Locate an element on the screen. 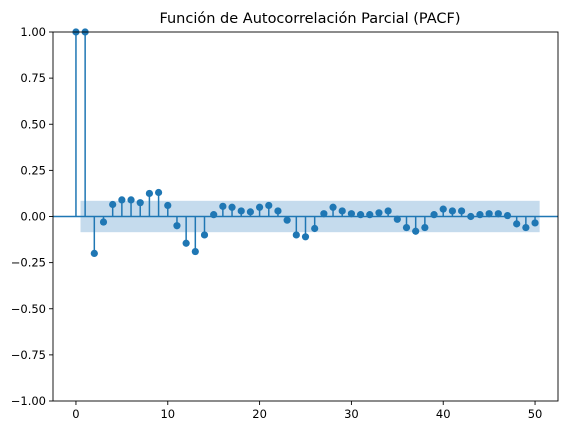 The image size is (568, 439). y-tick-label: 1.00 is located at coordinates (33, 32).